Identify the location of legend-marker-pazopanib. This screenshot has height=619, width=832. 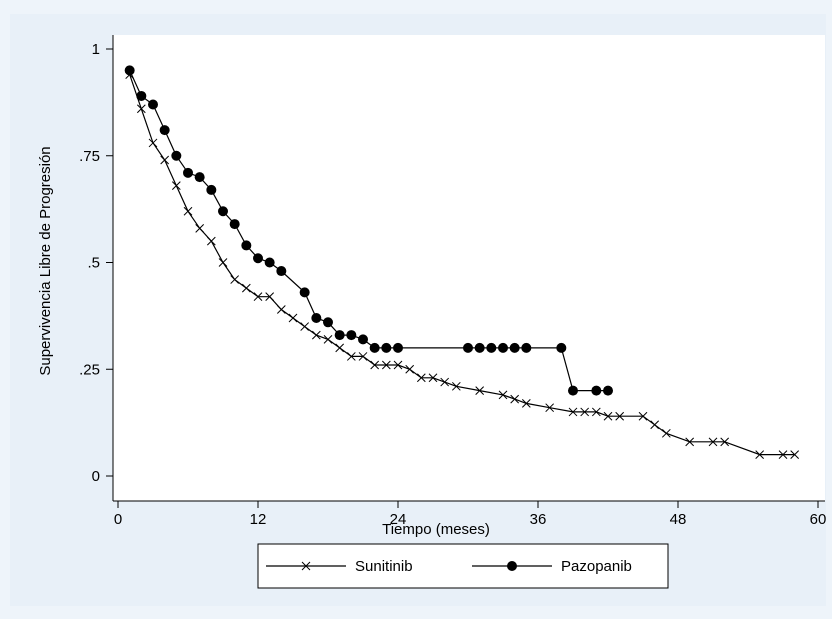
(512, 566).